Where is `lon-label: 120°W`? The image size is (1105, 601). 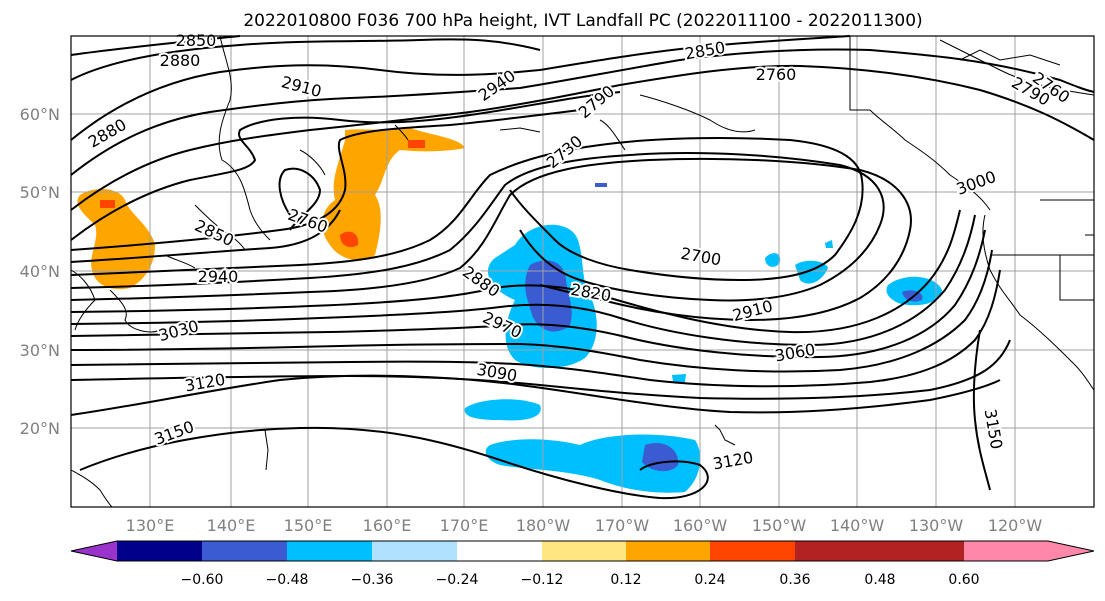
lon-label: 120°W is located at coordinates (1015, 525).